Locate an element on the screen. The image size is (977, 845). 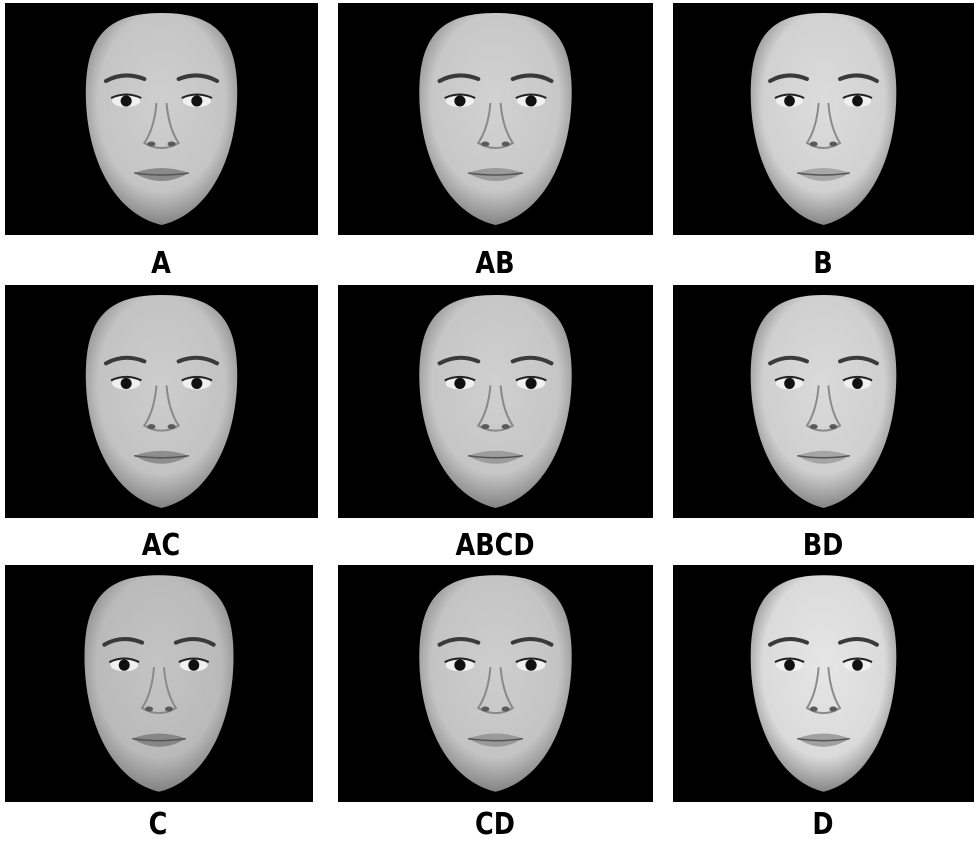
panel-label-d: D is located at coordinates (823, 824).